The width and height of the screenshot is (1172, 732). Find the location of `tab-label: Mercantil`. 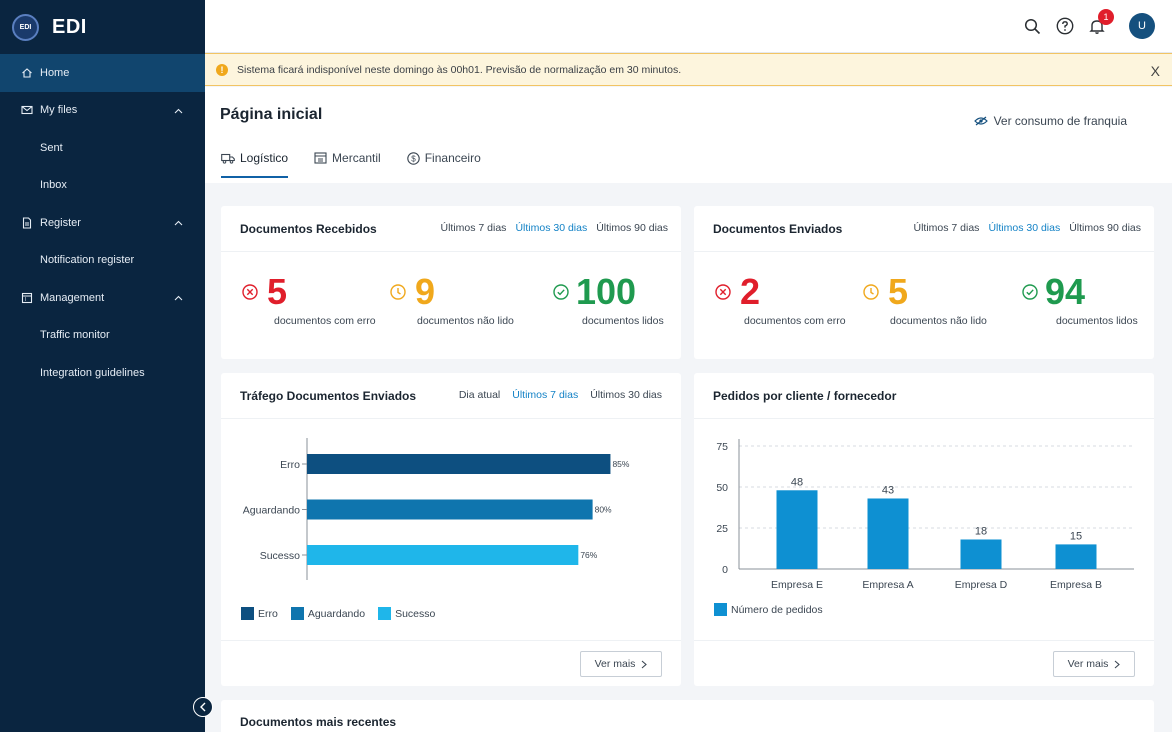

tab-label: Mercantil is located at coordinates (356, 158).